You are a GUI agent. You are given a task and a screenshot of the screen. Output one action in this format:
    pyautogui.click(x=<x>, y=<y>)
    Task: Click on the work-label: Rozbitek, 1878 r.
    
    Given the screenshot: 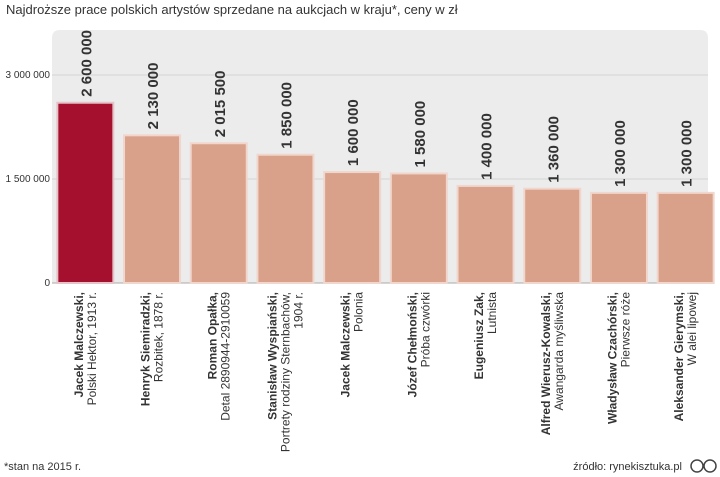 What is the action you would take?
    pyautogui.click(x=159, y=337)
    